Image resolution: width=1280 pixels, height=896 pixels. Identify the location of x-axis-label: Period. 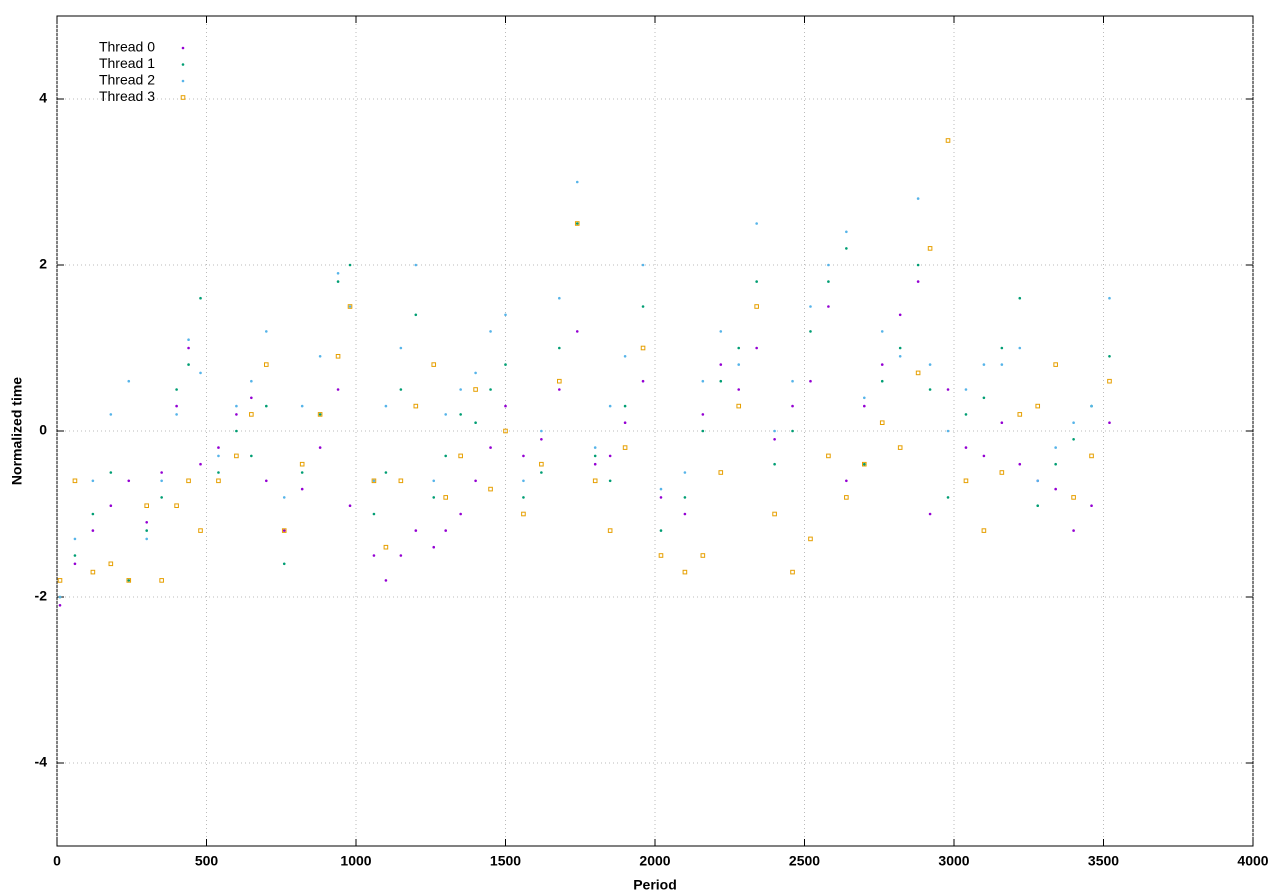
(655, 885).